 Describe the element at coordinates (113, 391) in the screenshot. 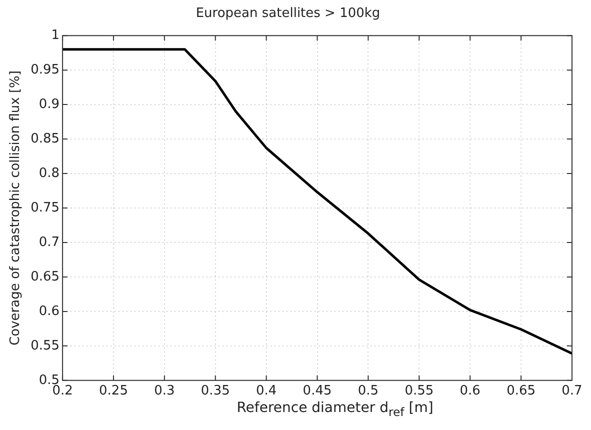

I see `x-tick-label: 0.25` at that location.